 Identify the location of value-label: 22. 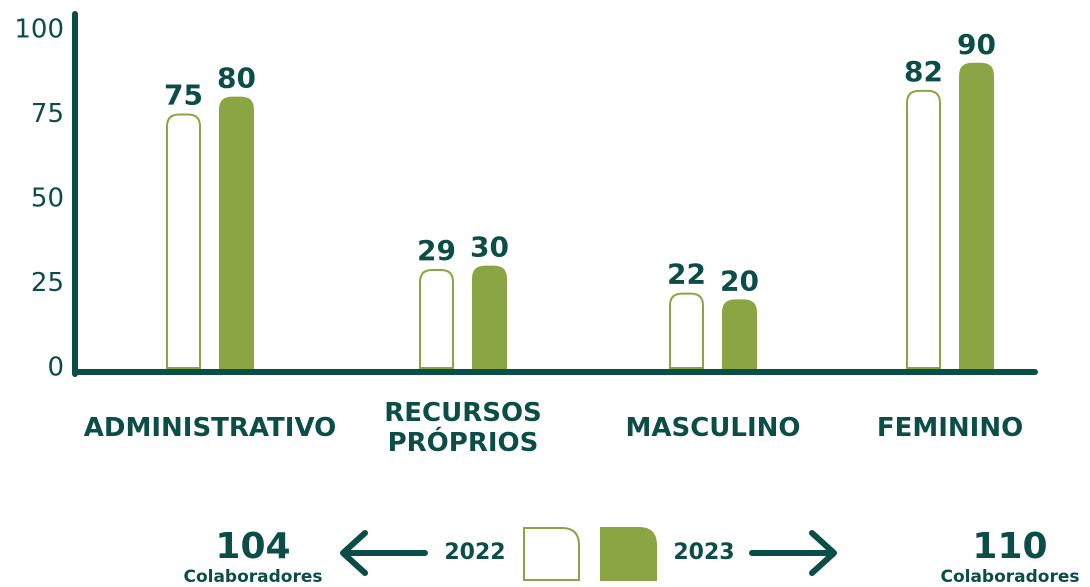
(686, 274).